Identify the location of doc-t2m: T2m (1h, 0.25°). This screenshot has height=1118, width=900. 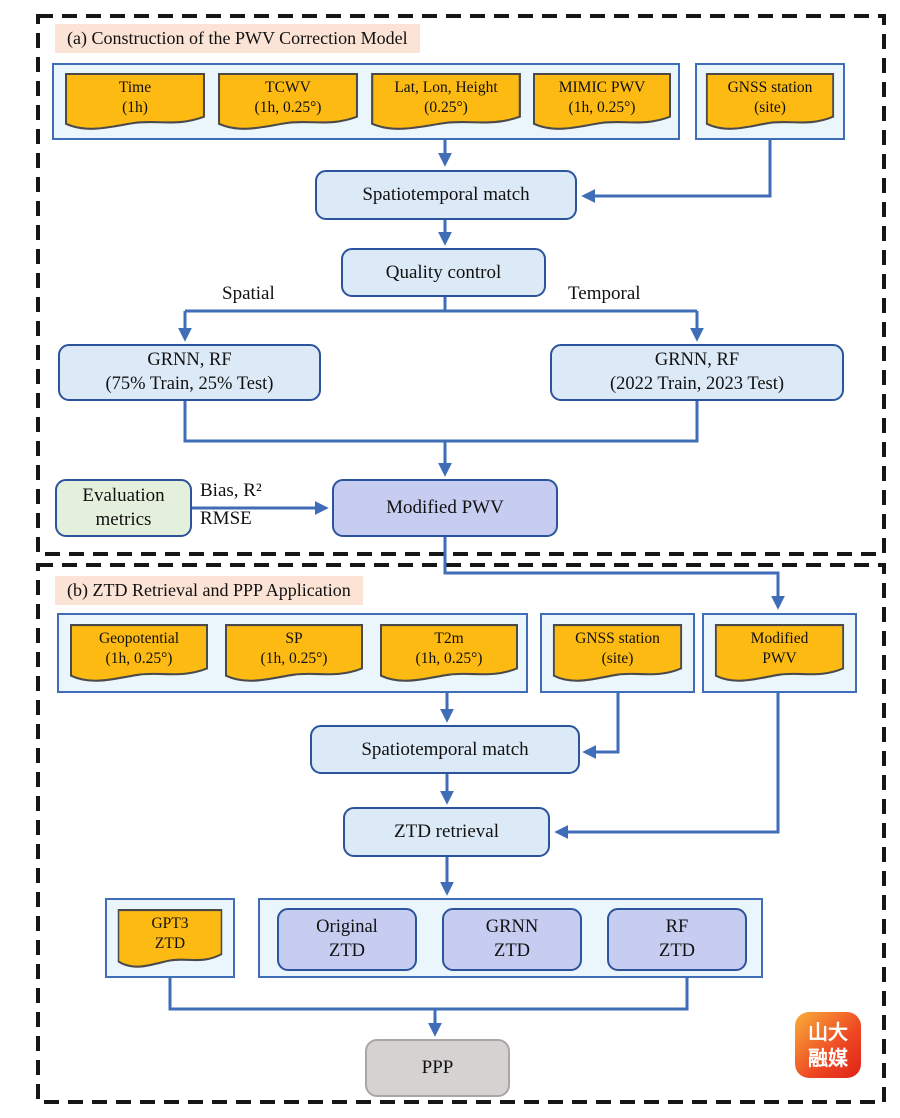
(449, 654).